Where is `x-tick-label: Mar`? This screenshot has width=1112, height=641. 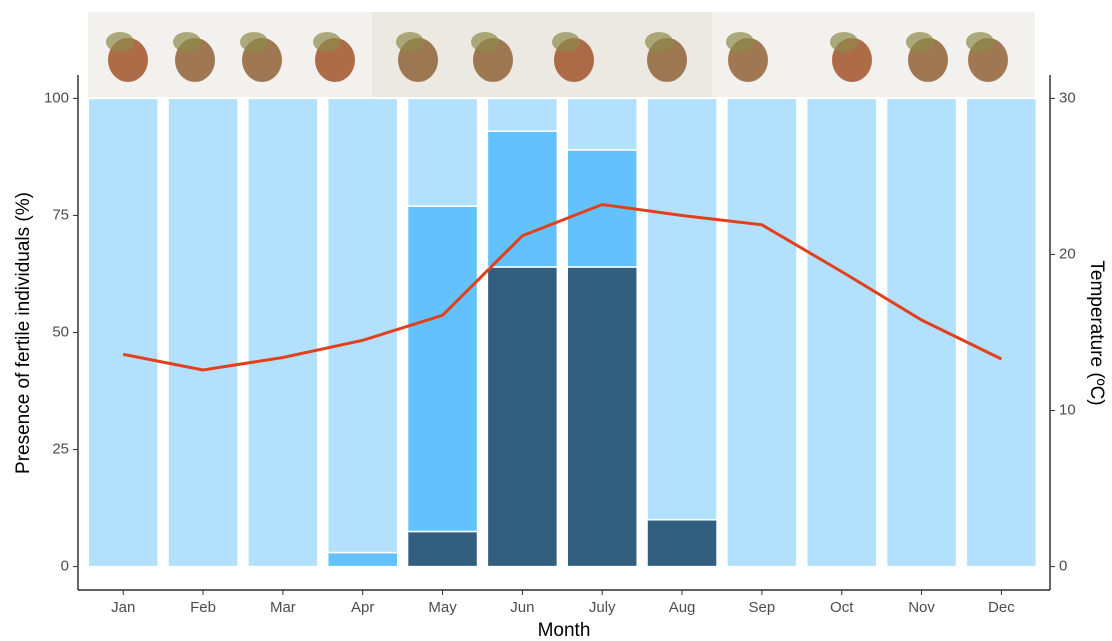 x-tick-label: Mar is located at coordinates (283, 607).